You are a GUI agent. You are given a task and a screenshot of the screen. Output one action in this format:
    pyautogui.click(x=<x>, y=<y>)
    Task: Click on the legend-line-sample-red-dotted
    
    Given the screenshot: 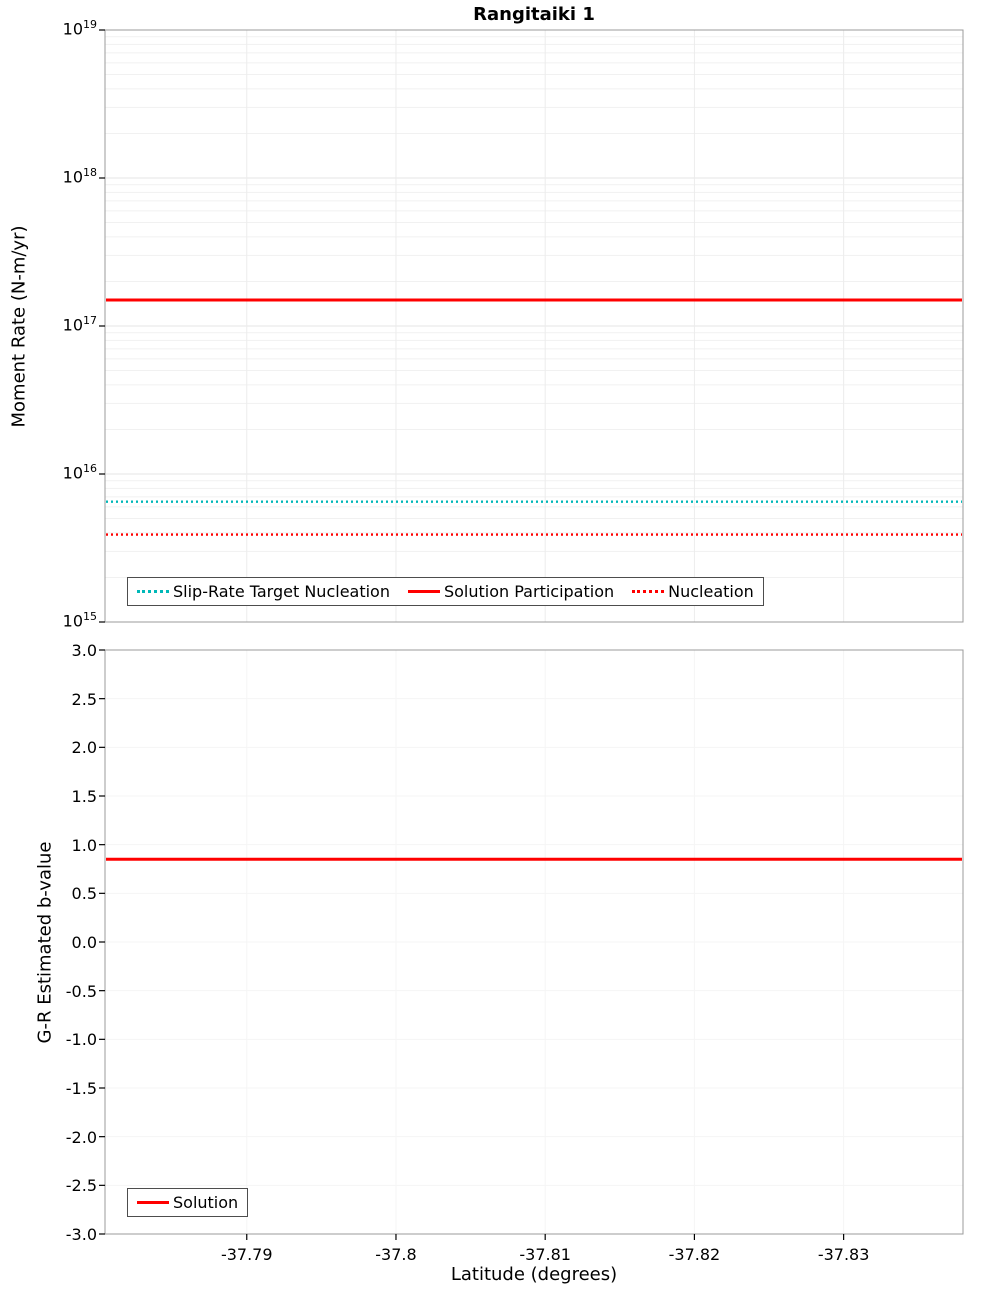 What is the action you would take?
    pyautogui.click(x=648, y=592)
    